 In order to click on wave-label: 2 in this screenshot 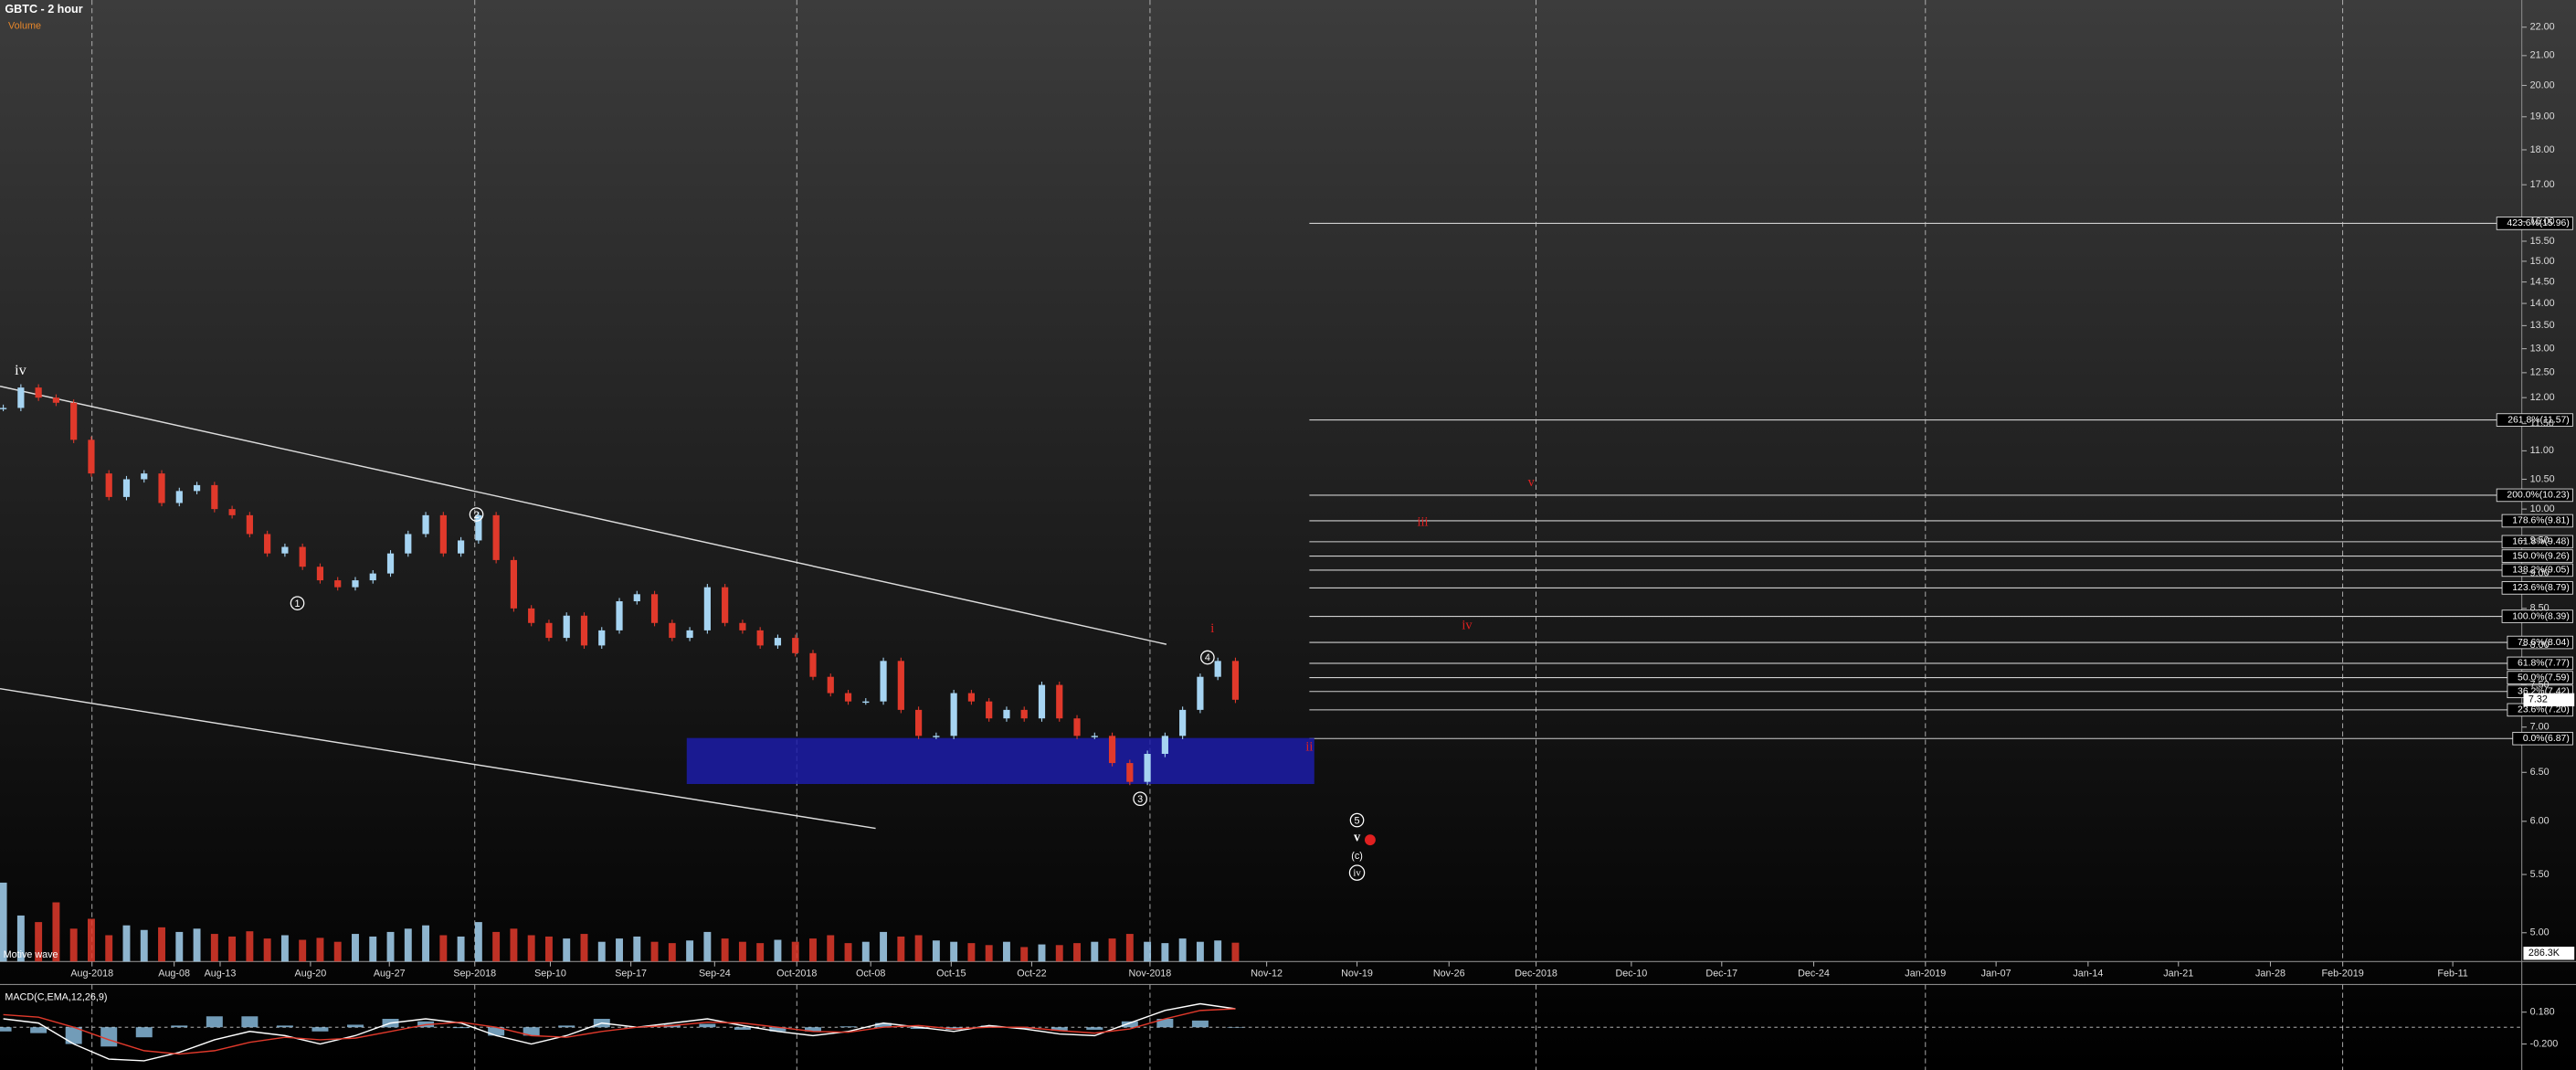, I will do `click(477, 515)`.